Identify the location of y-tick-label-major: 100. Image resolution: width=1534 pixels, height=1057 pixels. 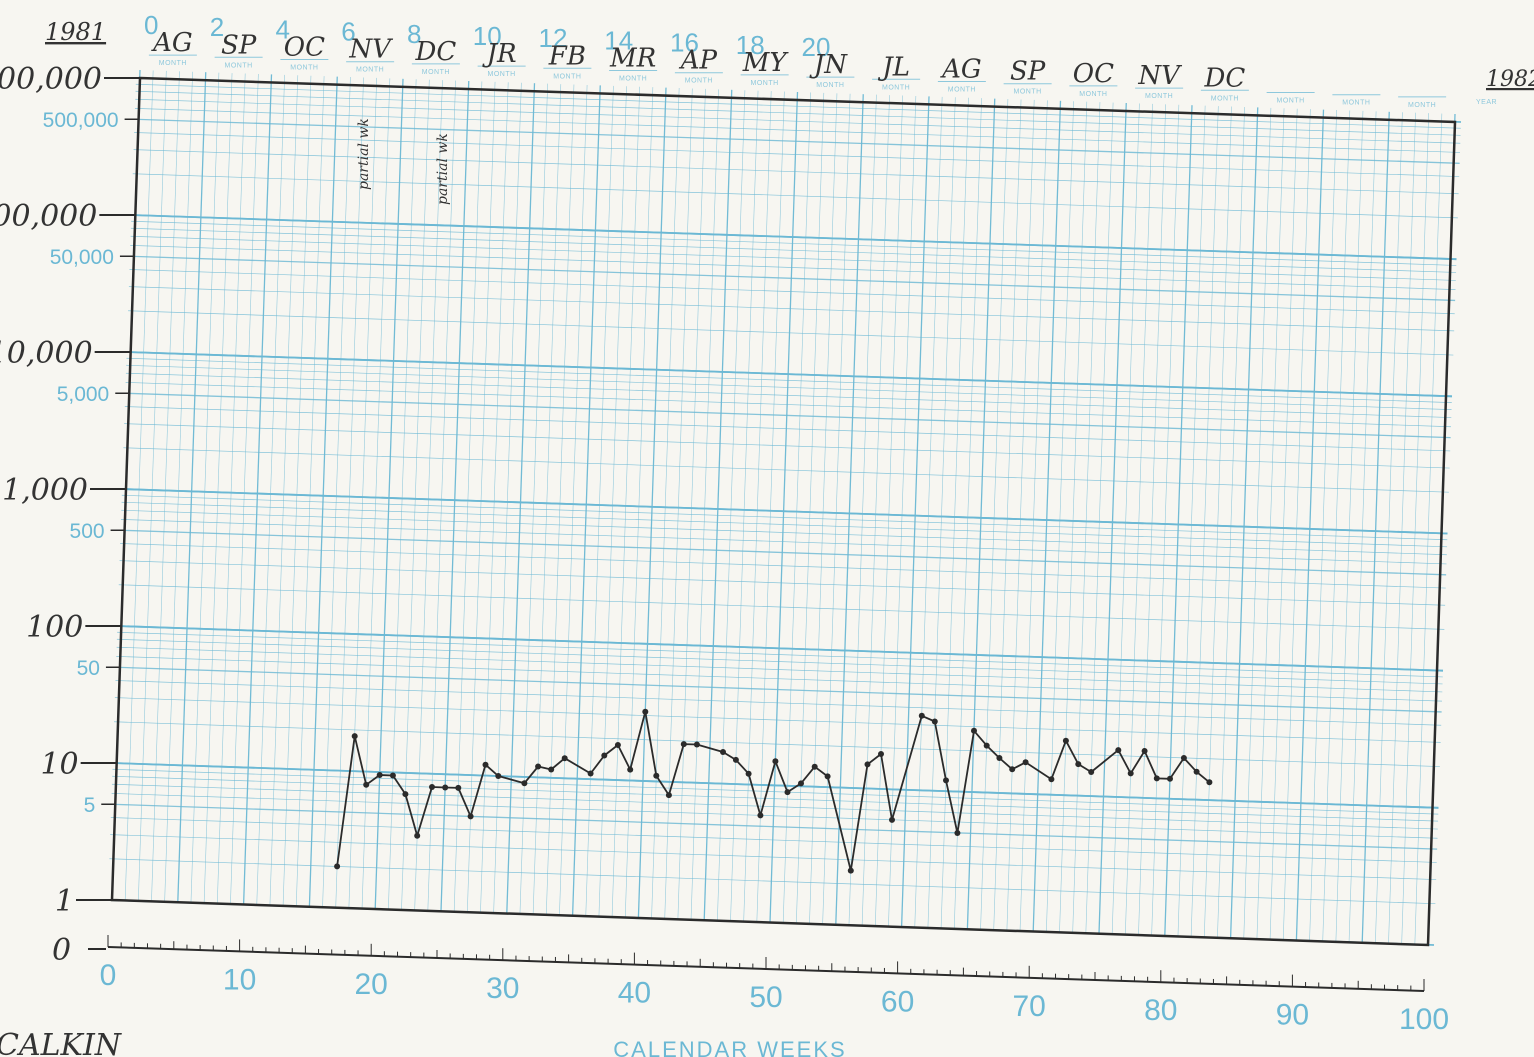
(54, 627).